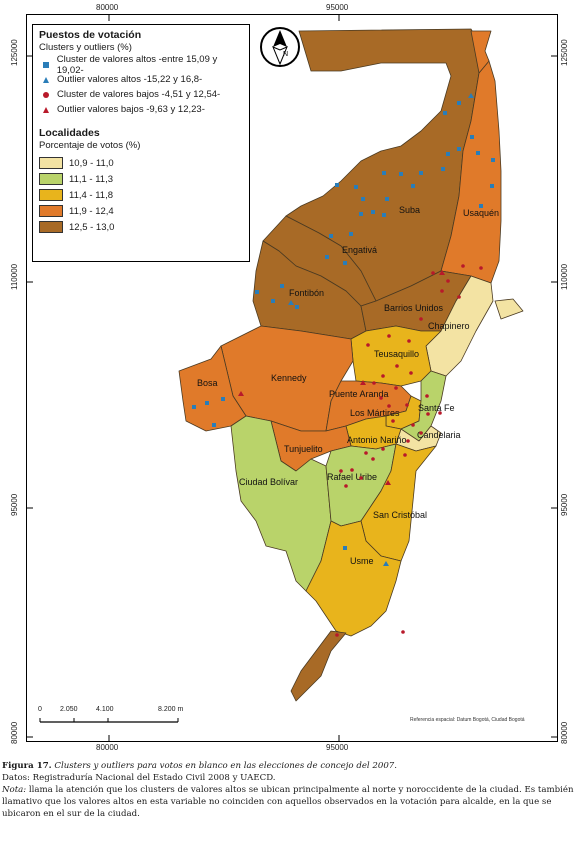 This screenshot has height=847, width=580. What do you see at coordinates (439, 435) in the screenshot?
I see `locality-label-13: Candelaria` at bounding box center [439, 435].